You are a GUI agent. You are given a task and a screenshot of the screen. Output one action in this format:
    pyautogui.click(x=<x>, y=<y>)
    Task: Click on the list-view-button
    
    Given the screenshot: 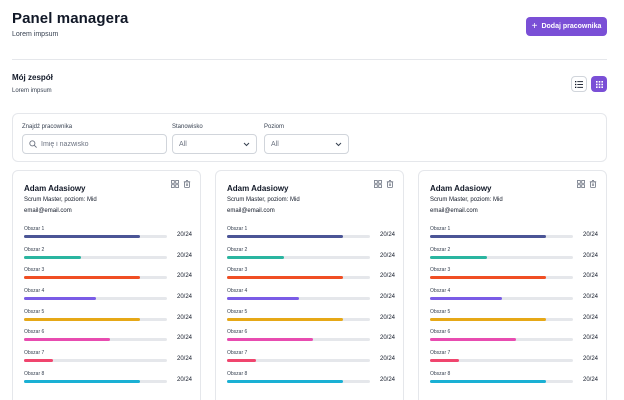 What is the action you would take?
    pyautogui.click(x=579, y=84)
    